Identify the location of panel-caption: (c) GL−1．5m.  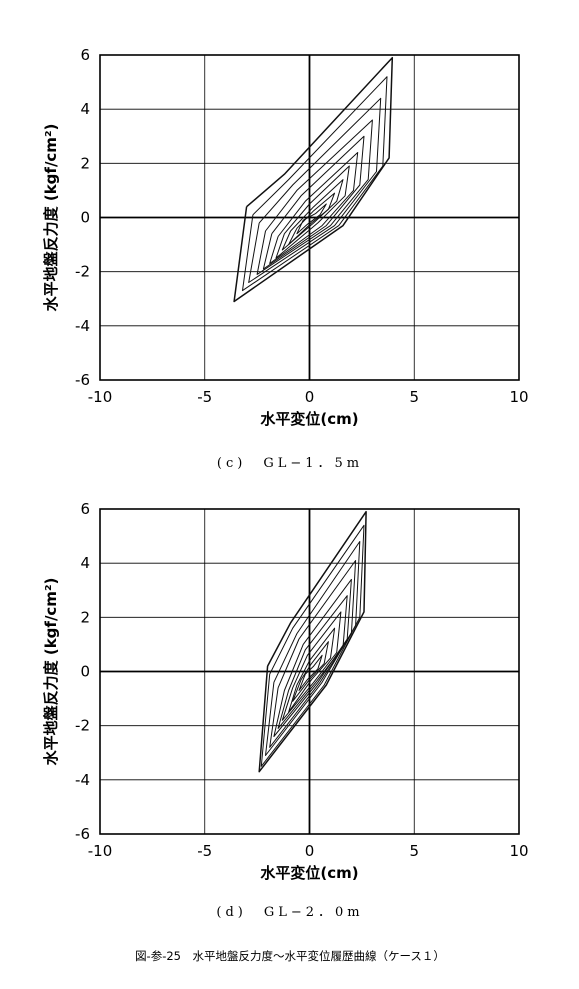
(290, 463).